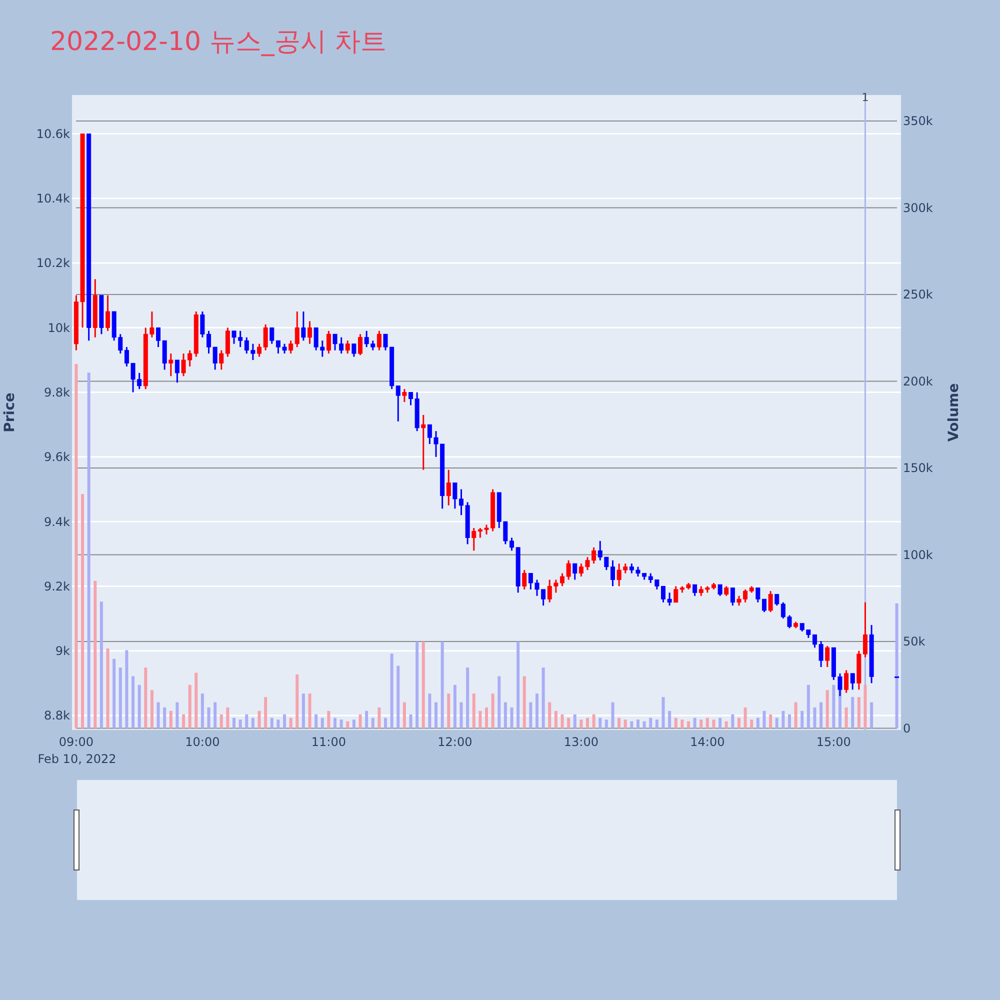  What do you see at coordinates (57, 393) in the screenshot?
I see `y-tick-label: 9.8k` at bounding box center [57, 393].